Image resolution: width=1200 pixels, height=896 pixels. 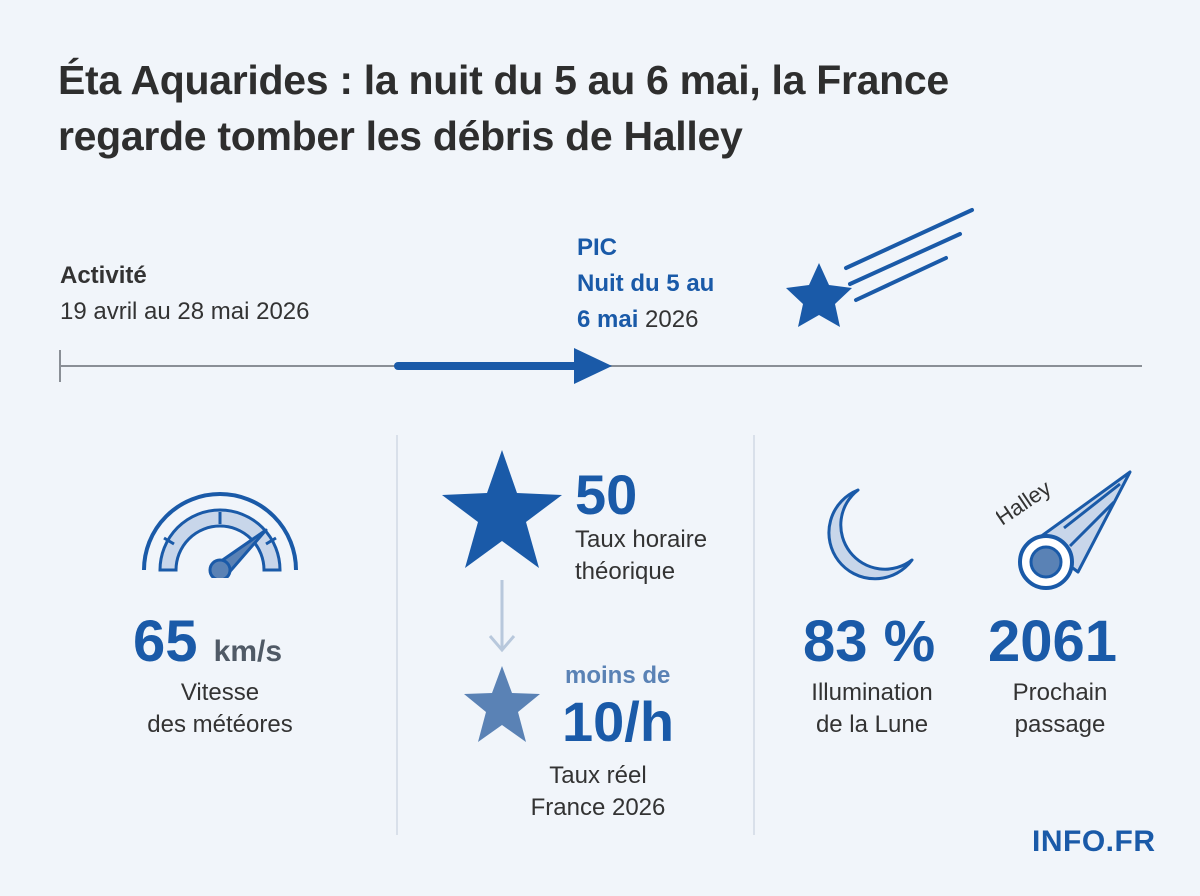 What do you see at coordinates (502, 616) in the screenshot?
I see `arrow-down-icon` at bounding box center [502, 616].